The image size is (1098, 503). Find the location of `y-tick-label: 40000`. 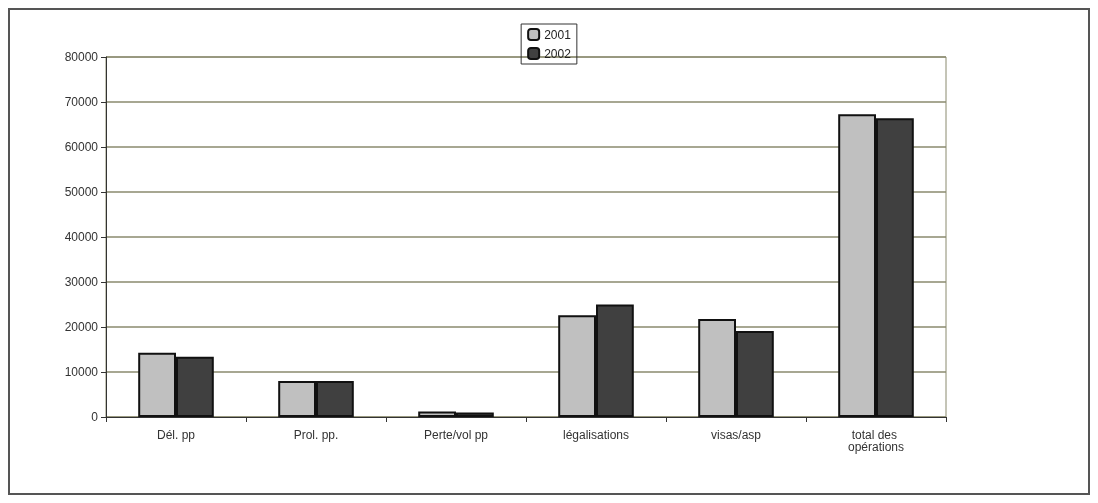

y-tick-label: 40000 is located at coordinates (81, 237).